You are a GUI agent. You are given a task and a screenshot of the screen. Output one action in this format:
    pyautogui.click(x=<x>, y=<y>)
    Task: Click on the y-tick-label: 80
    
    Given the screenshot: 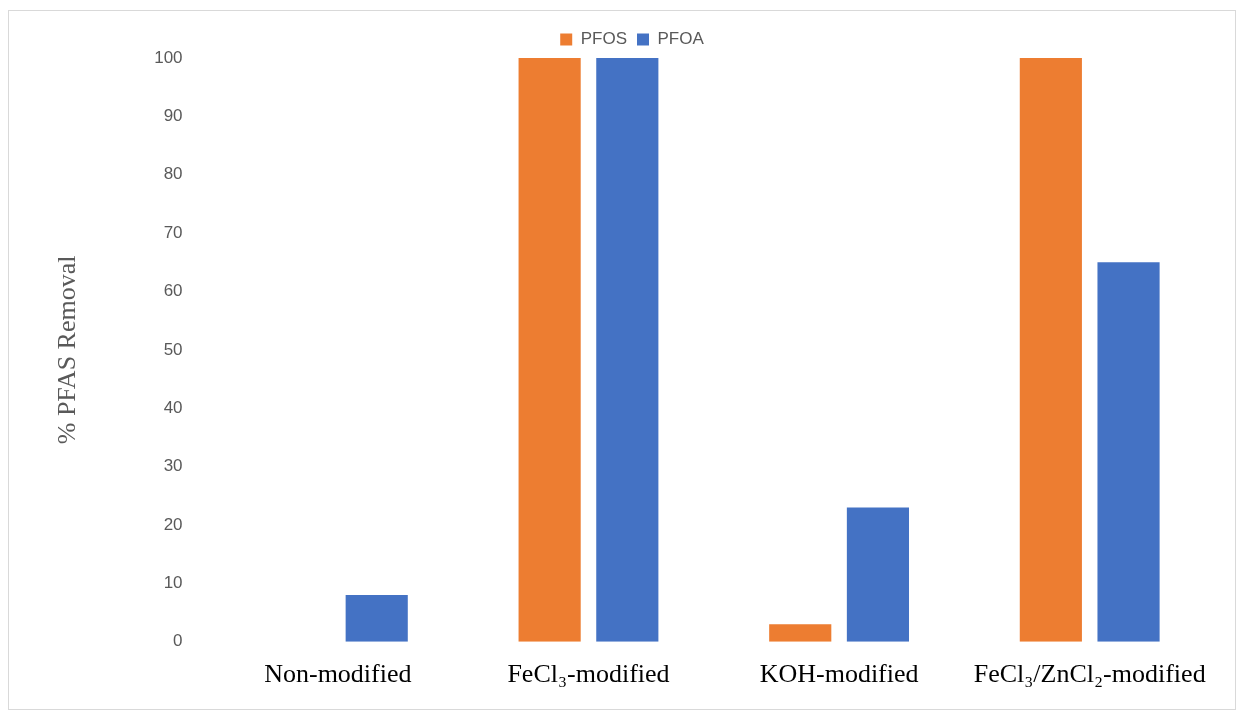 What is the action you would take?
    pyautogui.click(x=173, y=174)
    